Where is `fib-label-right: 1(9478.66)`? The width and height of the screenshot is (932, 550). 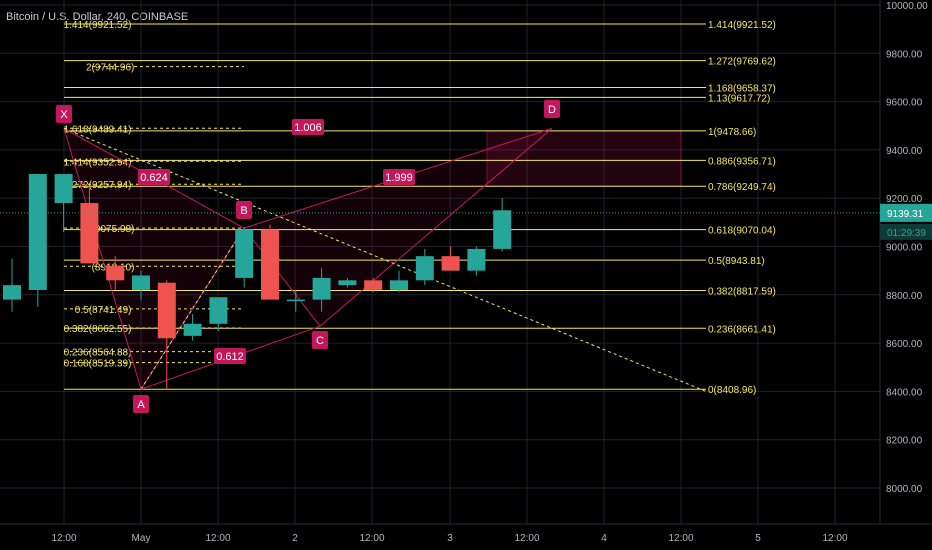 fib-label-right: 1(9478.66) is located at coordinates (732, 132).